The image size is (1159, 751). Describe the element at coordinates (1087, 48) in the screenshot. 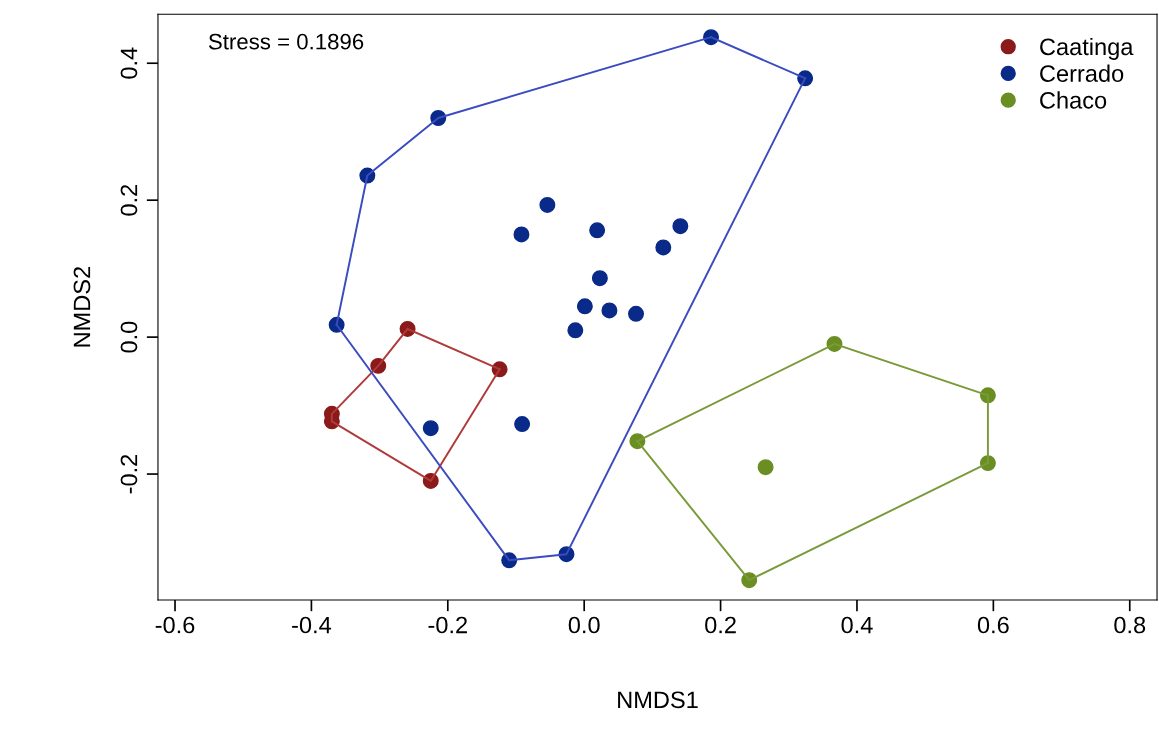

I see `legend-label: Caatinga` at that location.